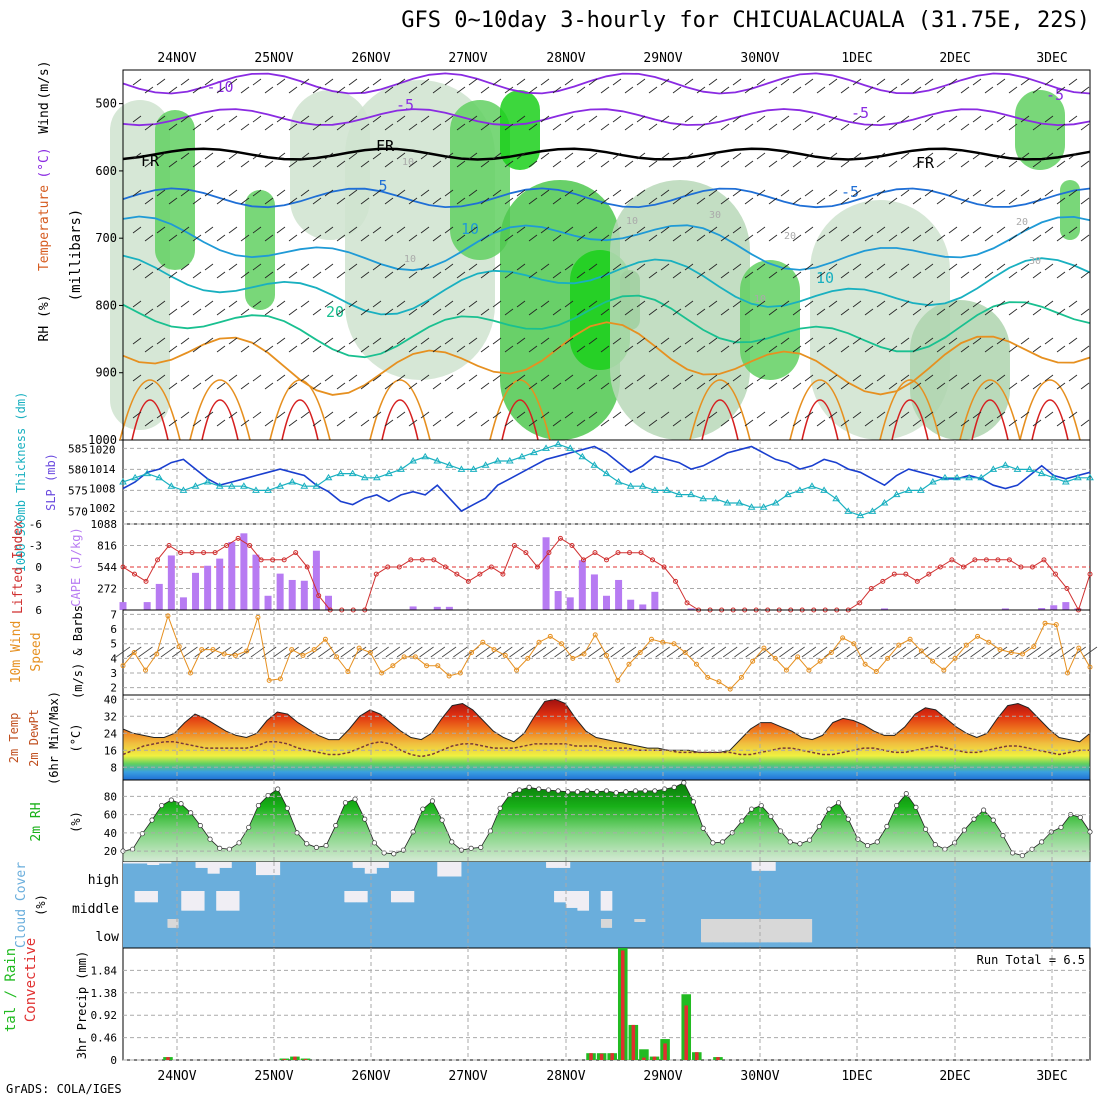 This screenshot has width=1100, height=1100. I want to click on isotherm-hot, so click(720, 420).